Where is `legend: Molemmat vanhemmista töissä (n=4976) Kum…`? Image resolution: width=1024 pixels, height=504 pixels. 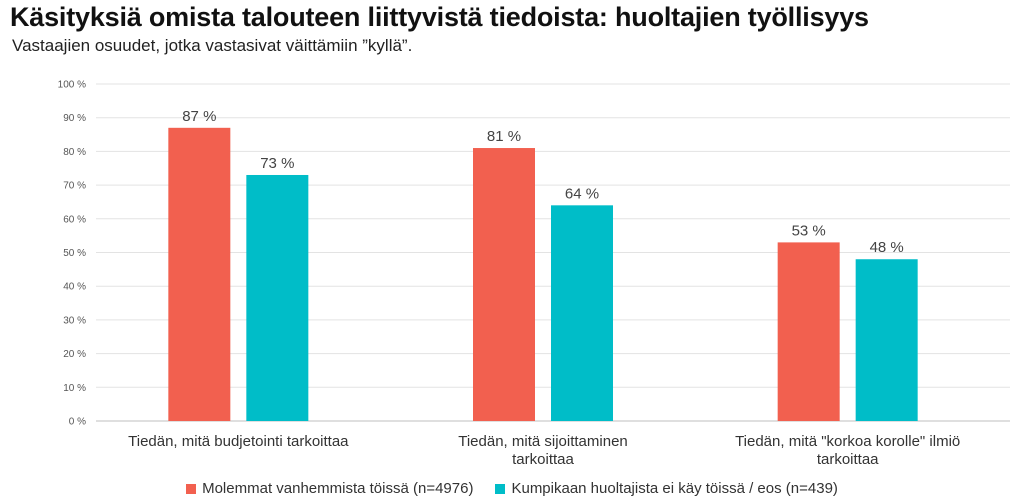
legend: Molemmat vanhemmista töissä (n=4976) Kum… is located at coordinates (512, 488).